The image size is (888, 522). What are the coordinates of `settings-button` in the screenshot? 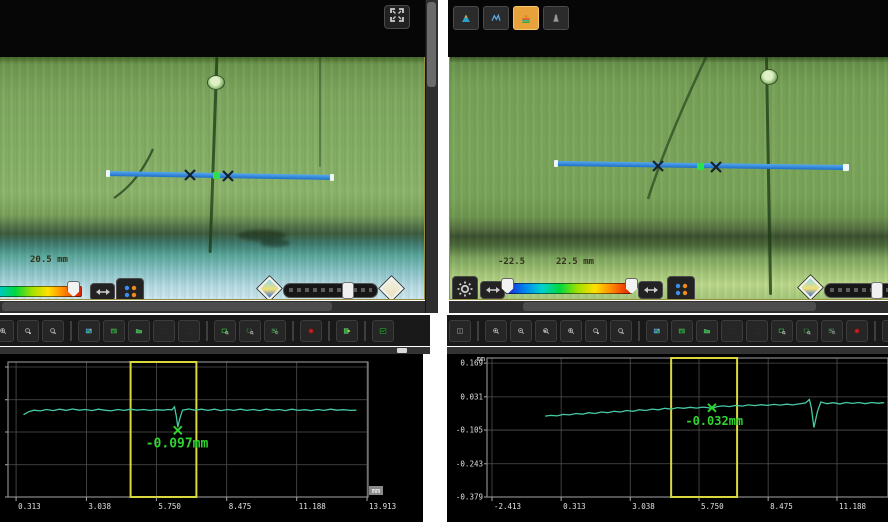 It's located at (465, 287).